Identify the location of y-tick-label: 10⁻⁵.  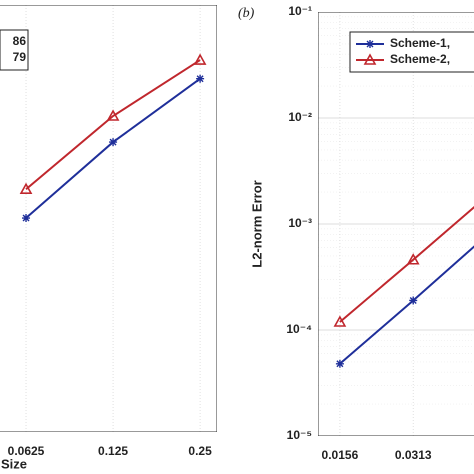
(299, 435).